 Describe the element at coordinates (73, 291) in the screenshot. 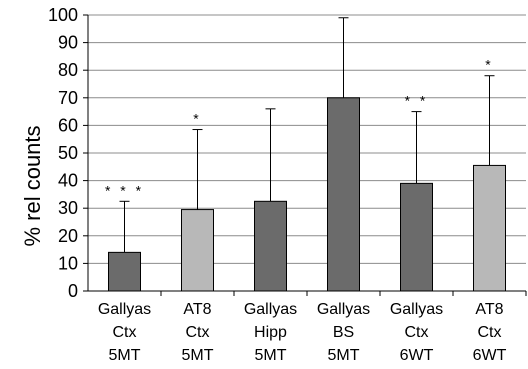

I see `y-tick-label: 0` at that location.